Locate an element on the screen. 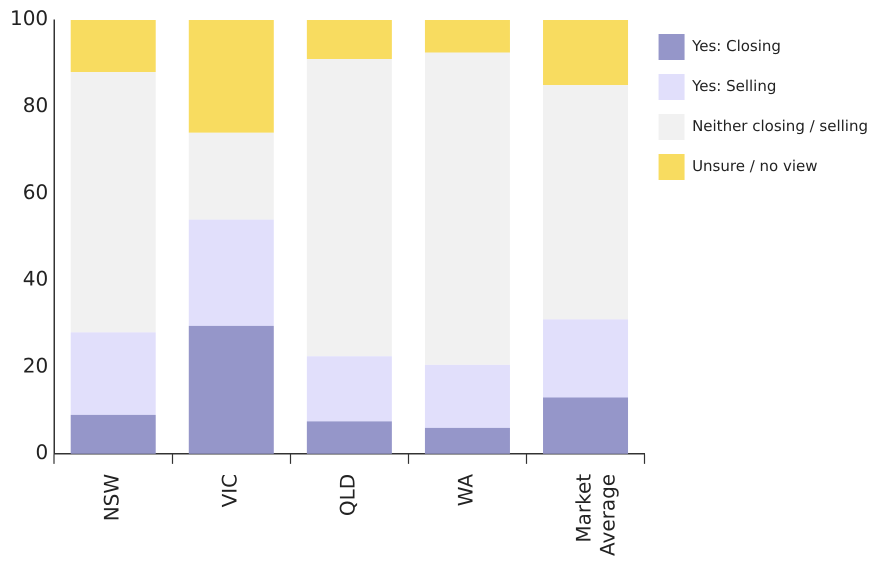 This screenshot has width=890, height=566. x-tick-label: NSW is located at coordinates (111, 498).